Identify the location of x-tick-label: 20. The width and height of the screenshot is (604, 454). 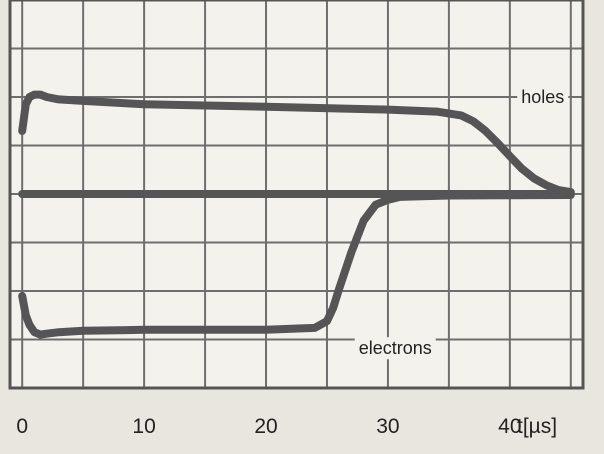
(265, 426).